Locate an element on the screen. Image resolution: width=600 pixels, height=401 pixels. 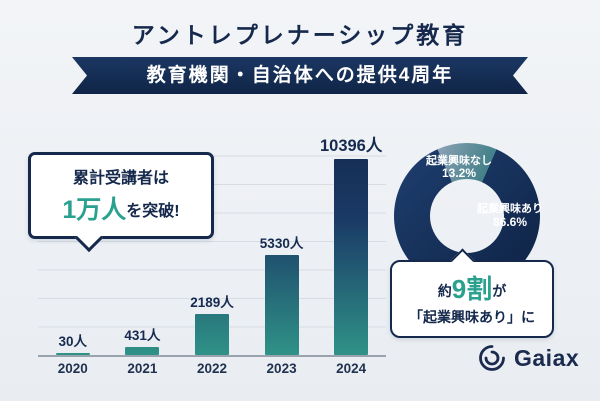
bar-value-label: 5330人 is located at coordinates (281, 243).